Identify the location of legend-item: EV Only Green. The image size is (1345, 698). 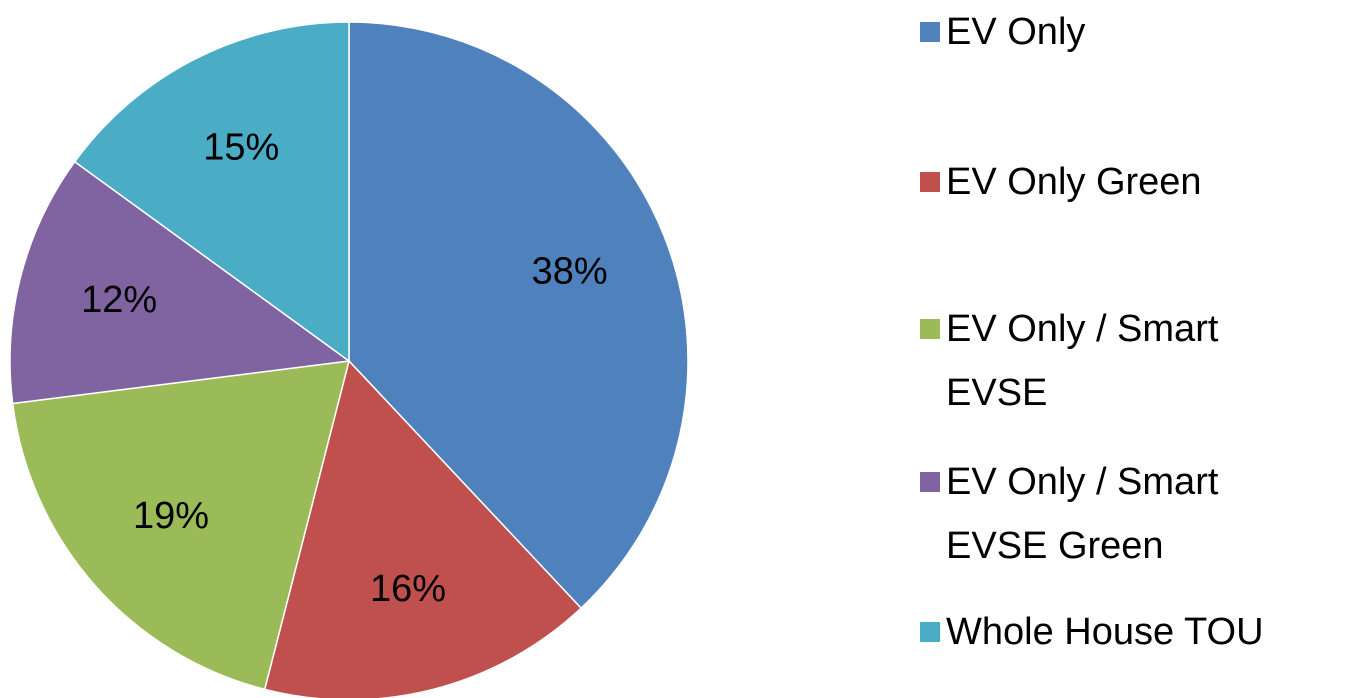
(1105, 182).